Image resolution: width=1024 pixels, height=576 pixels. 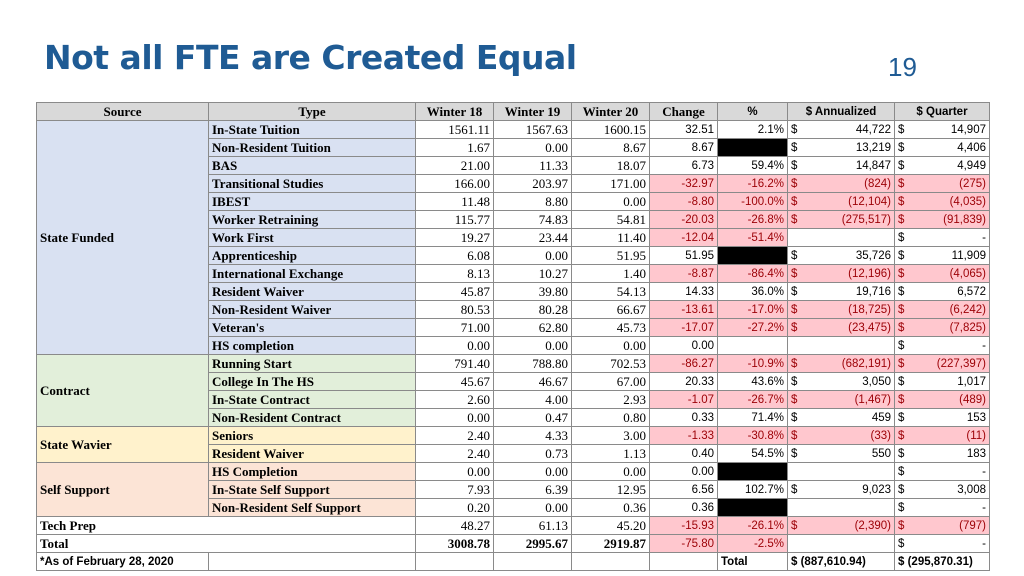 What do you see at coordinates (532, 363) in the screenshot?
I see `winter-19-cell: 788.80` at bounding box center [532, 363].